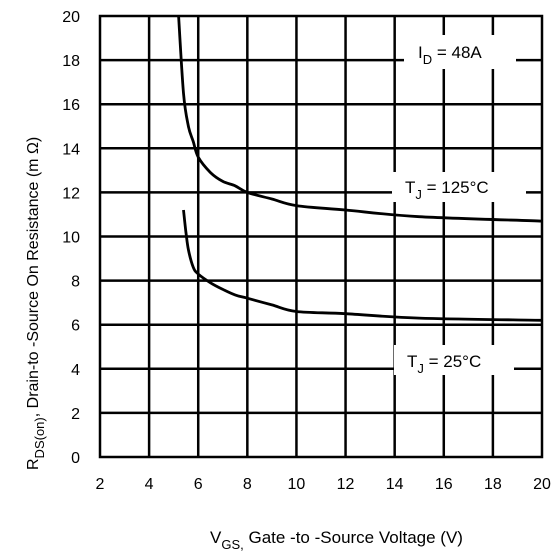  What do you see at coordinates (493, 484) in the screenshot?
I see `x-tick-label: 18` at bounding box center [493, 484].